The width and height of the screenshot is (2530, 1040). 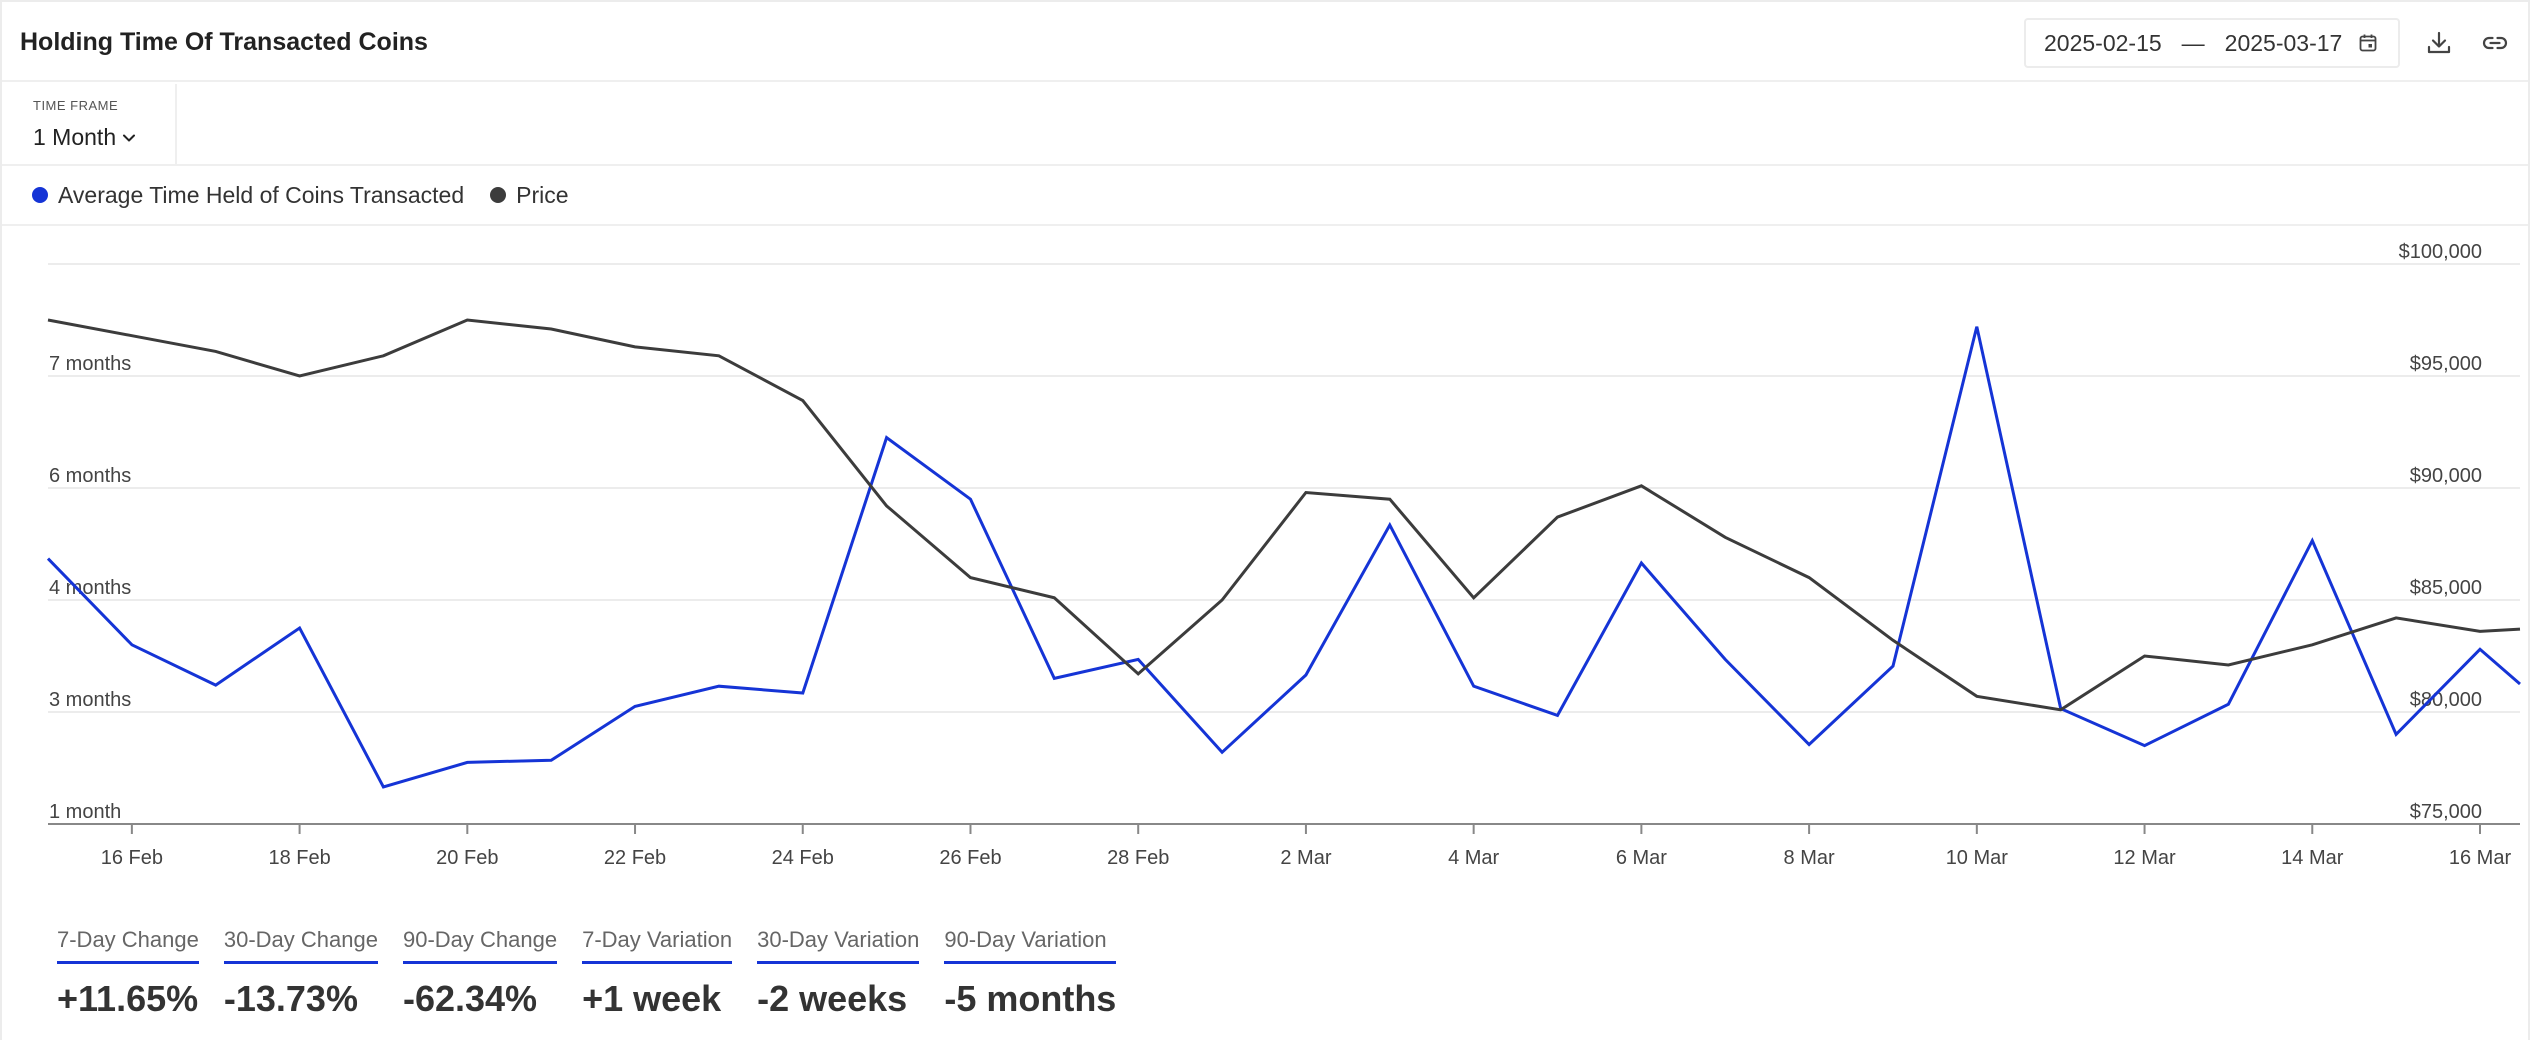 What do you see at coordinates (470, 998) in the screenshot?
I see `stat-value: -62.34%` at bounding box center [470, 998].